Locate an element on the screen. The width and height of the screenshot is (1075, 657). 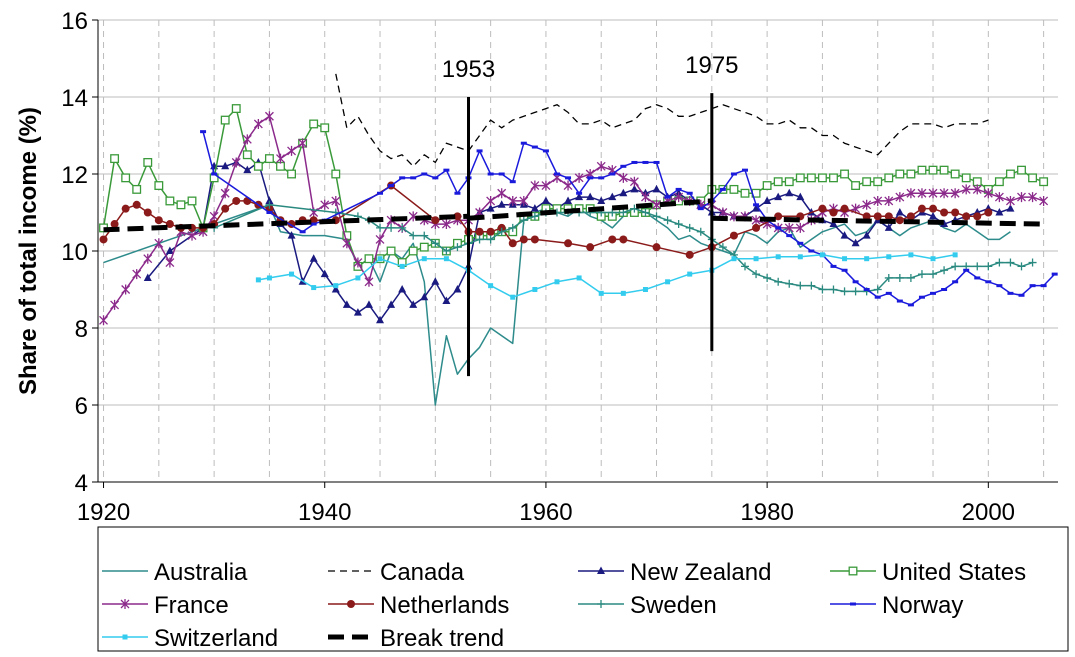
y-tick-label: 8 is located at coordinates (81, 329).